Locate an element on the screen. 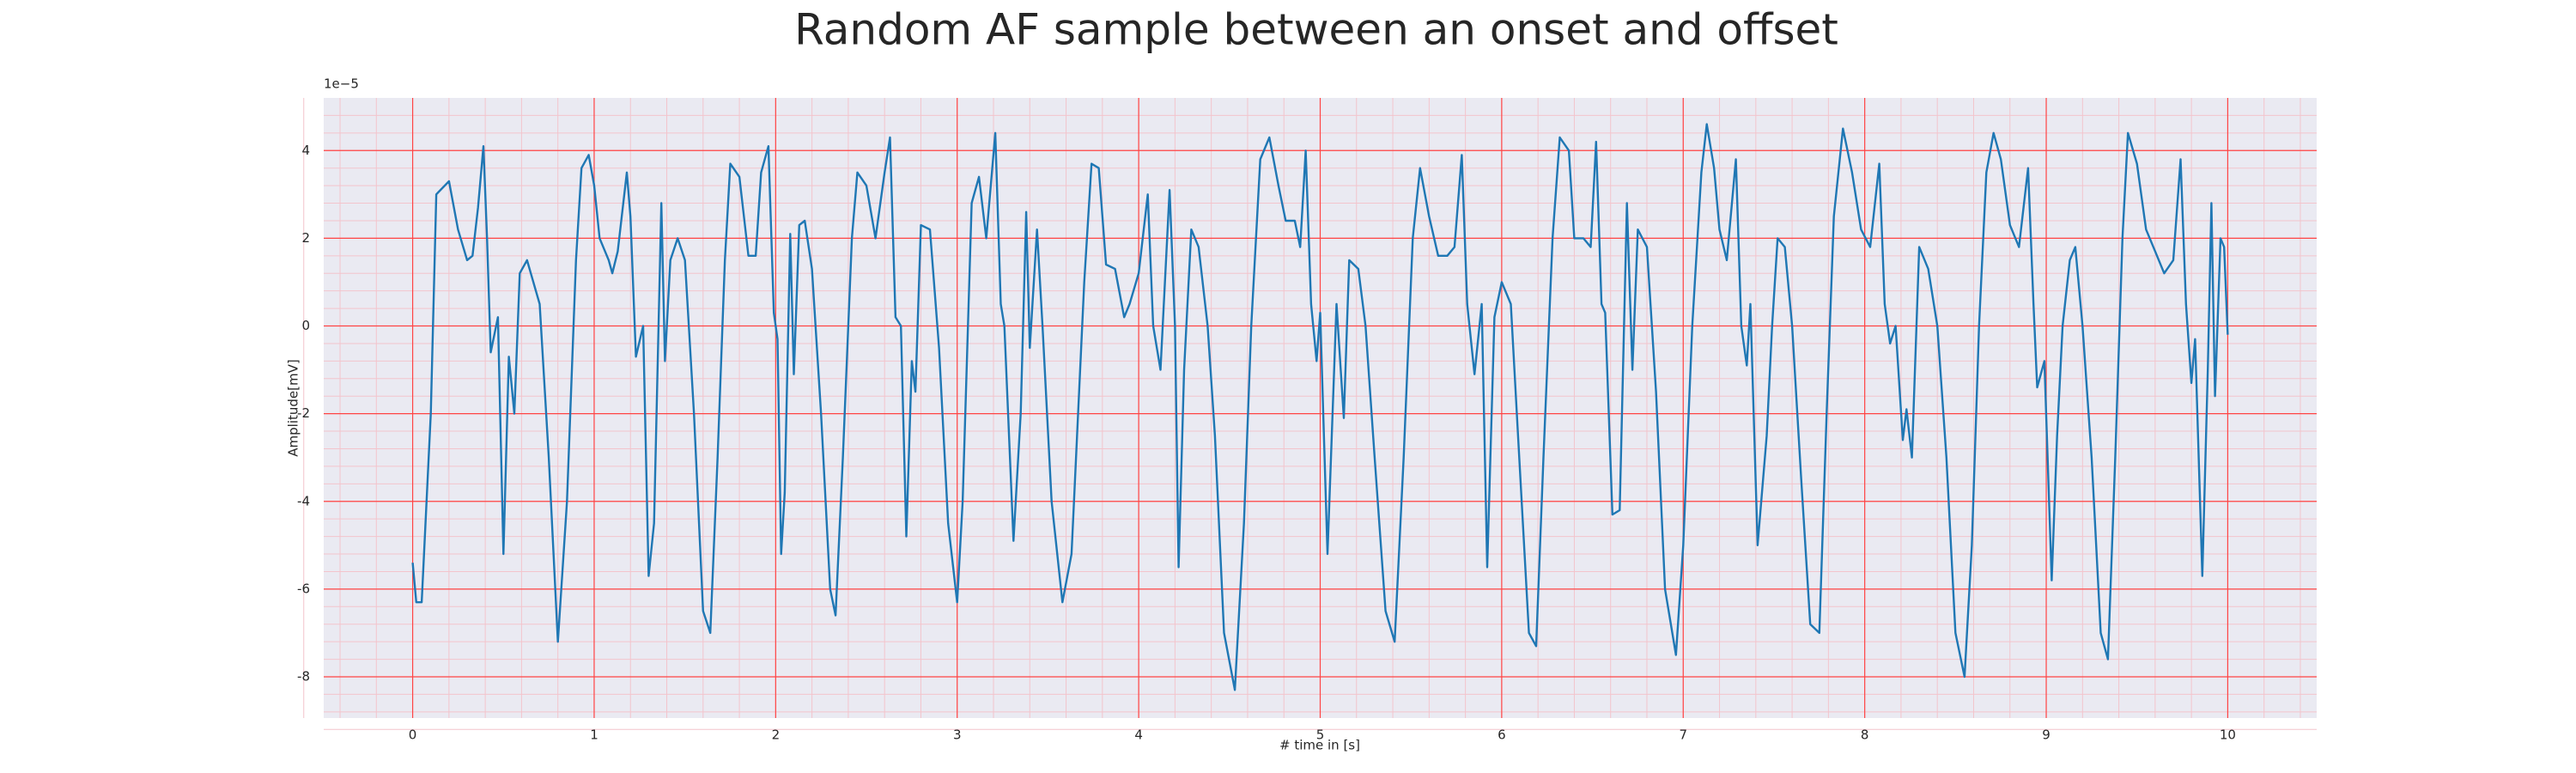 This screenshot has width=2576, height=773. x-tick-label: 2 is located at coordinates (777, 735).